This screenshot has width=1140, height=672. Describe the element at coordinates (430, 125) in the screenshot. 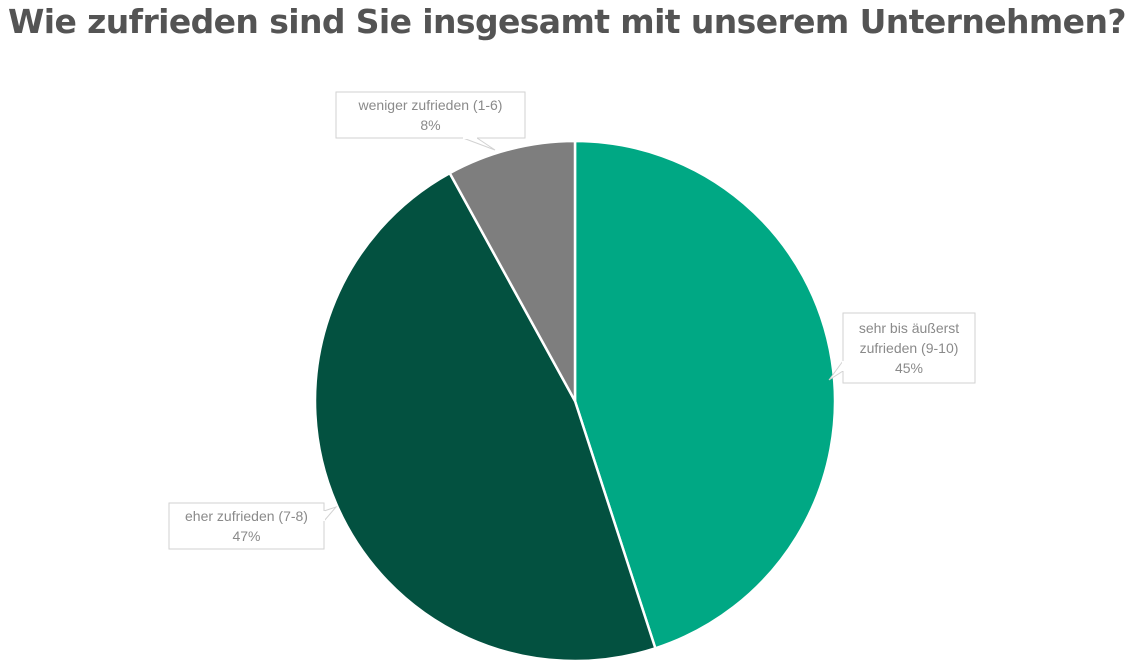

I see `data-label-value: 8%` at that location.